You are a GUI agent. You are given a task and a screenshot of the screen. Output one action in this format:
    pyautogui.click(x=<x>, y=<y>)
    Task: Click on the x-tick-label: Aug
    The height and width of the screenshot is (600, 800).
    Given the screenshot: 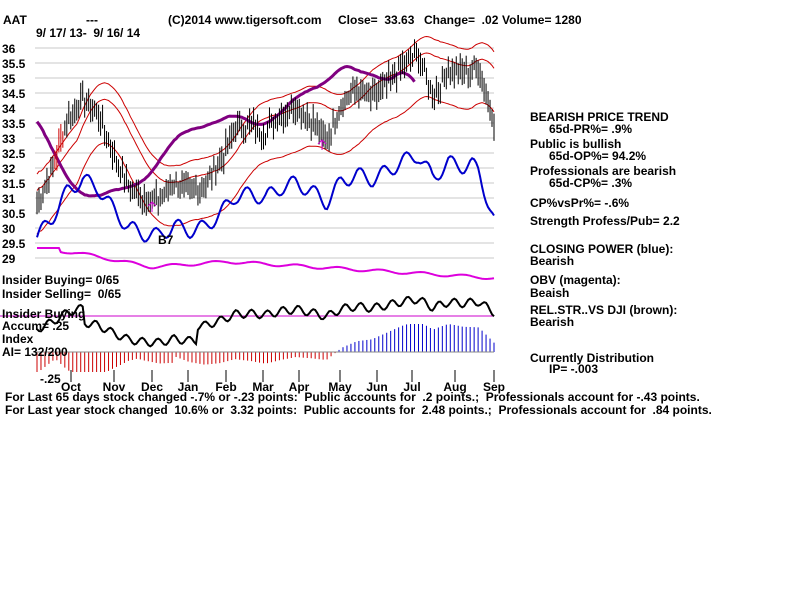 What is the action you would take?
    pyautogui.click(x=454, y=387)
    